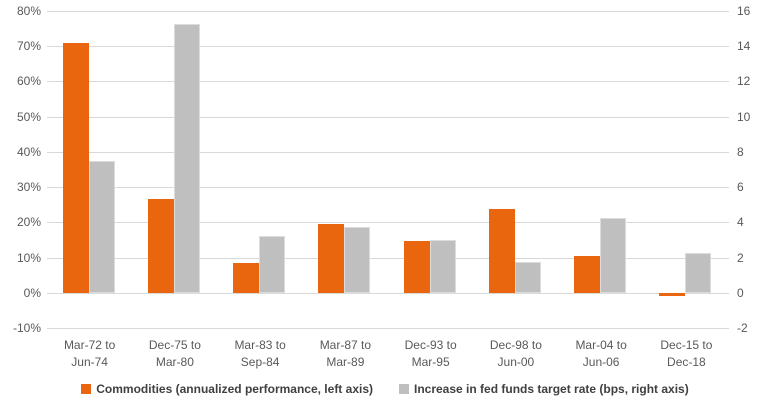  Describe the element at coordinates (28, 11) in the screenshot. I see `y-axis-left-tick: 80%` at that location.